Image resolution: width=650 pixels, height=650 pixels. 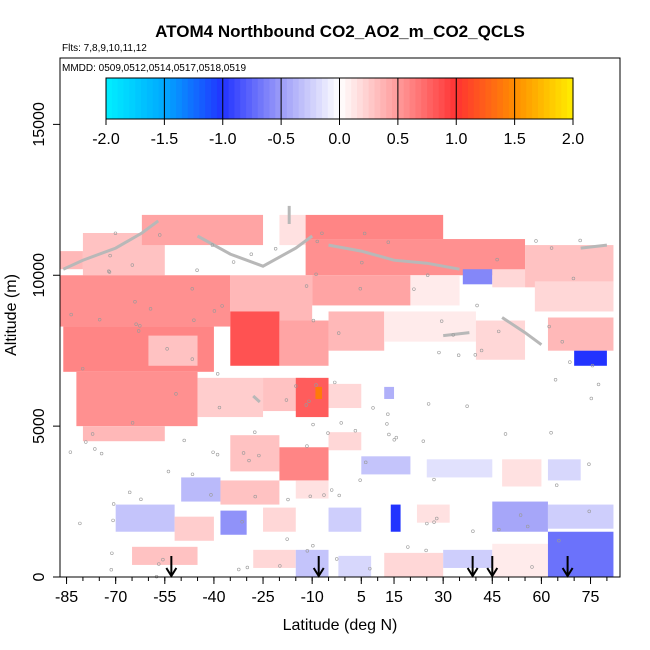 What do you see at coordinates (164, 597) in the screenshot?
I see `x-tick-label: -55` at bounding box center [164, 597].